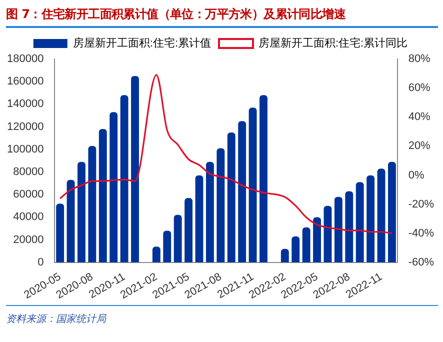 The height and width of the screenshot is (342, 443). What do you see at coordinates (222, 315) in the screenshot?
I see `text: 资料来源：国家统计局` at bounding box center [222, 315].